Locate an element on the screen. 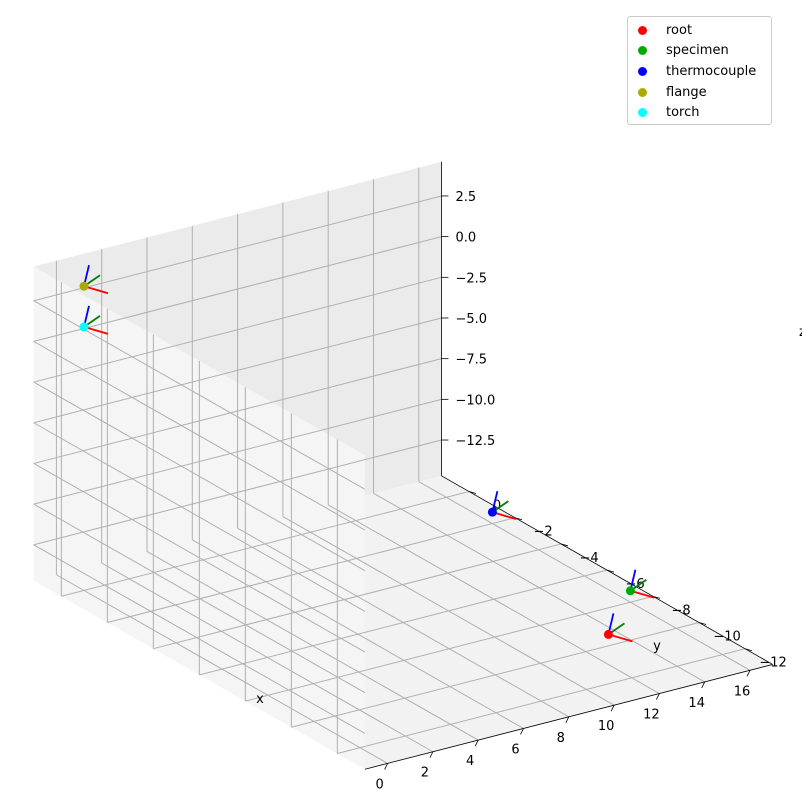 This screenshot has width=802, height=794. z-tick-label: −12.5 is located at coordinates (475, 441).